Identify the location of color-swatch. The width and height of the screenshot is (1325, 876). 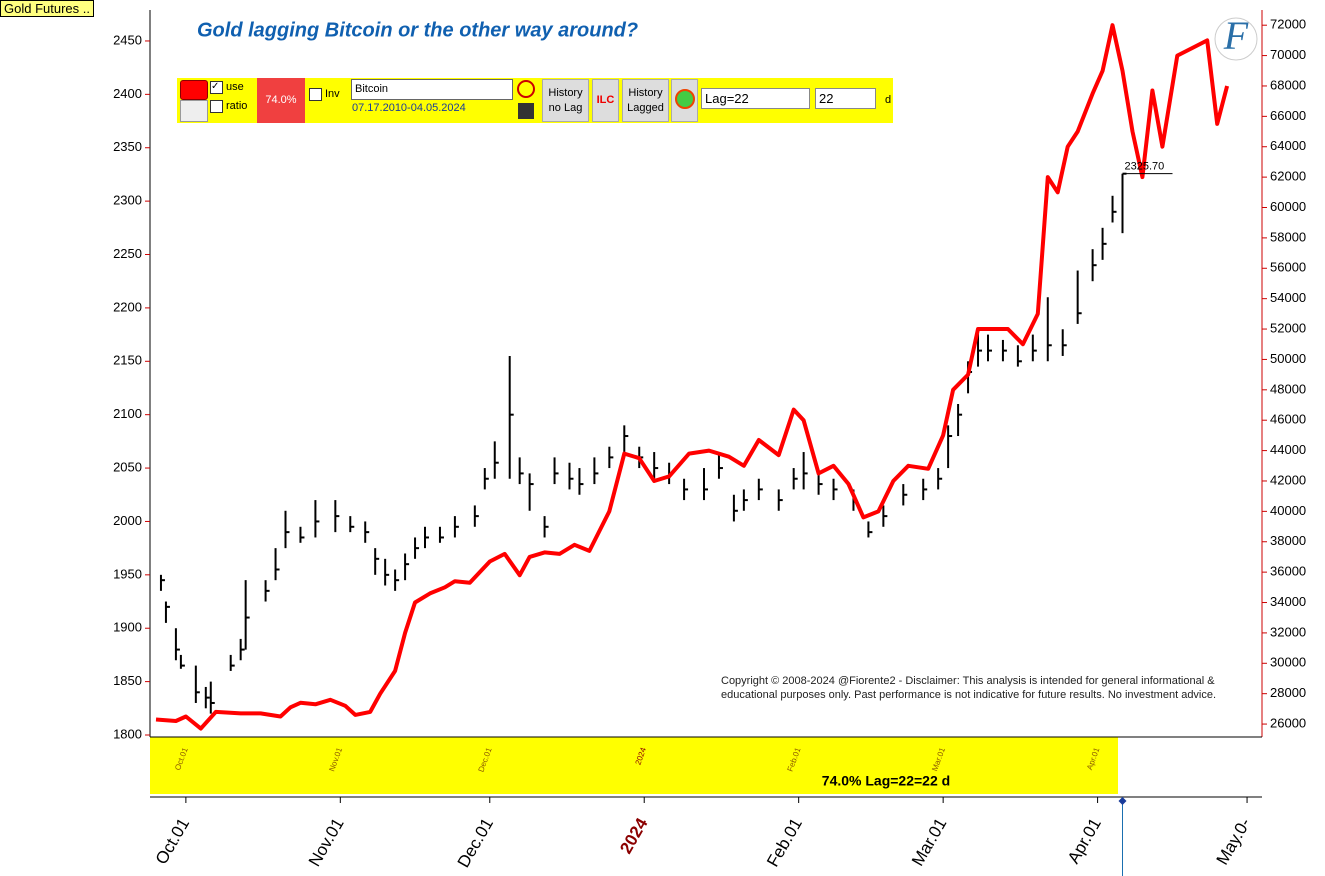
(194, 90).